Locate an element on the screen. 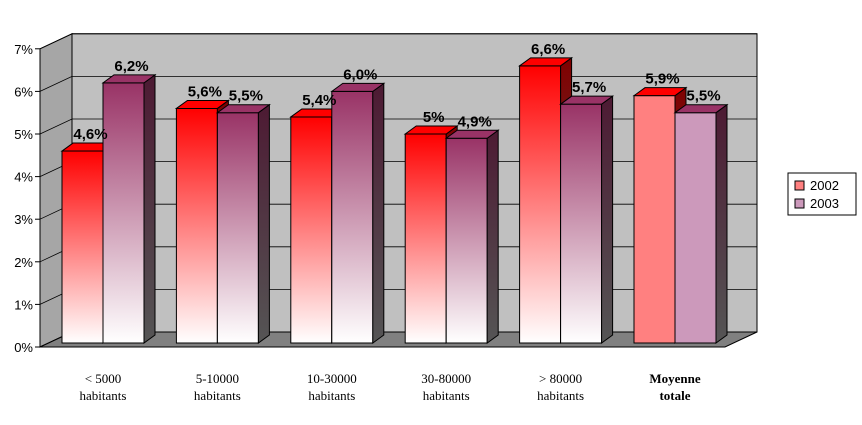 The width and height of the screenshot is (862, 425). x-tick-label: 5-10000 is located at coordinates (217, 378).